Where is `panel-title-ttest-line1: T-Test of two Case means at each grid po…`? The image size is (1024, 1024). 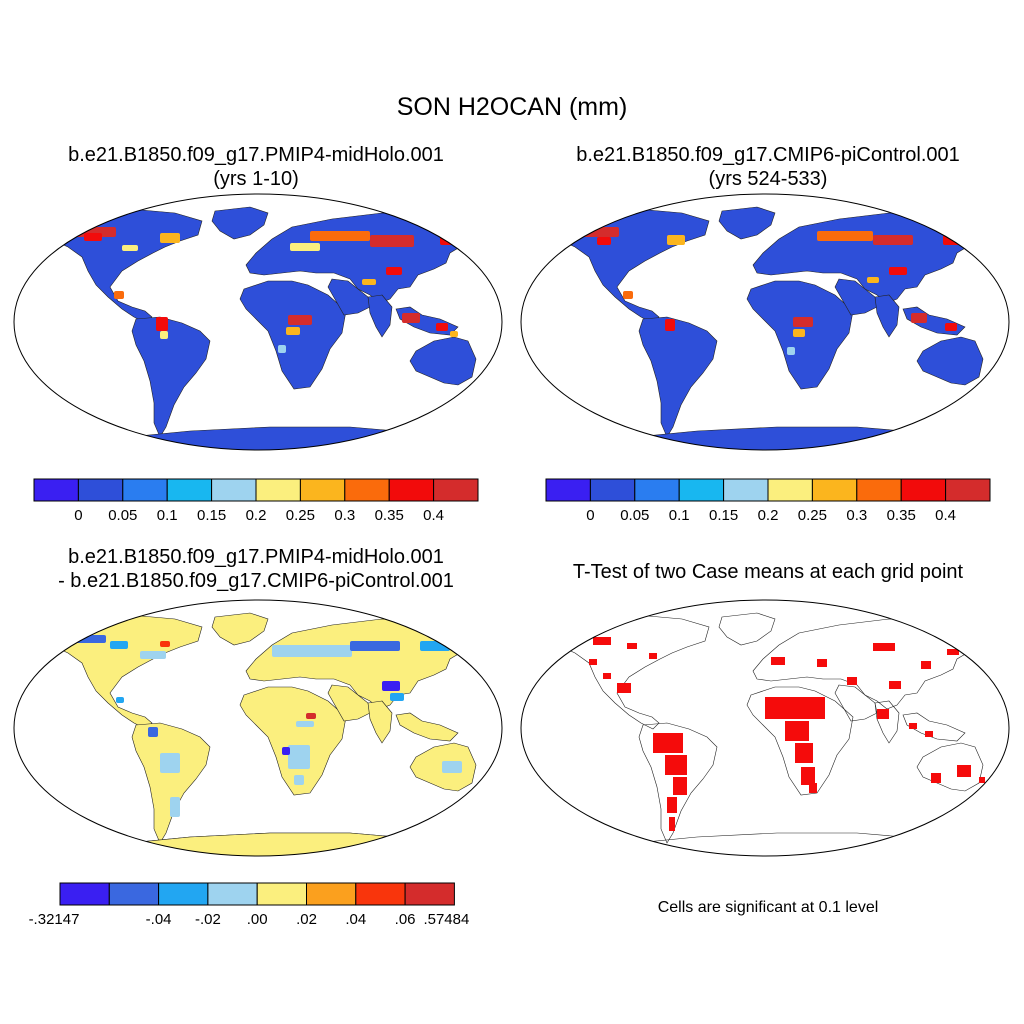 panel-title-ttest-line1: T-Test of two Case means at each grid po… is located at coordinates (768, 572).